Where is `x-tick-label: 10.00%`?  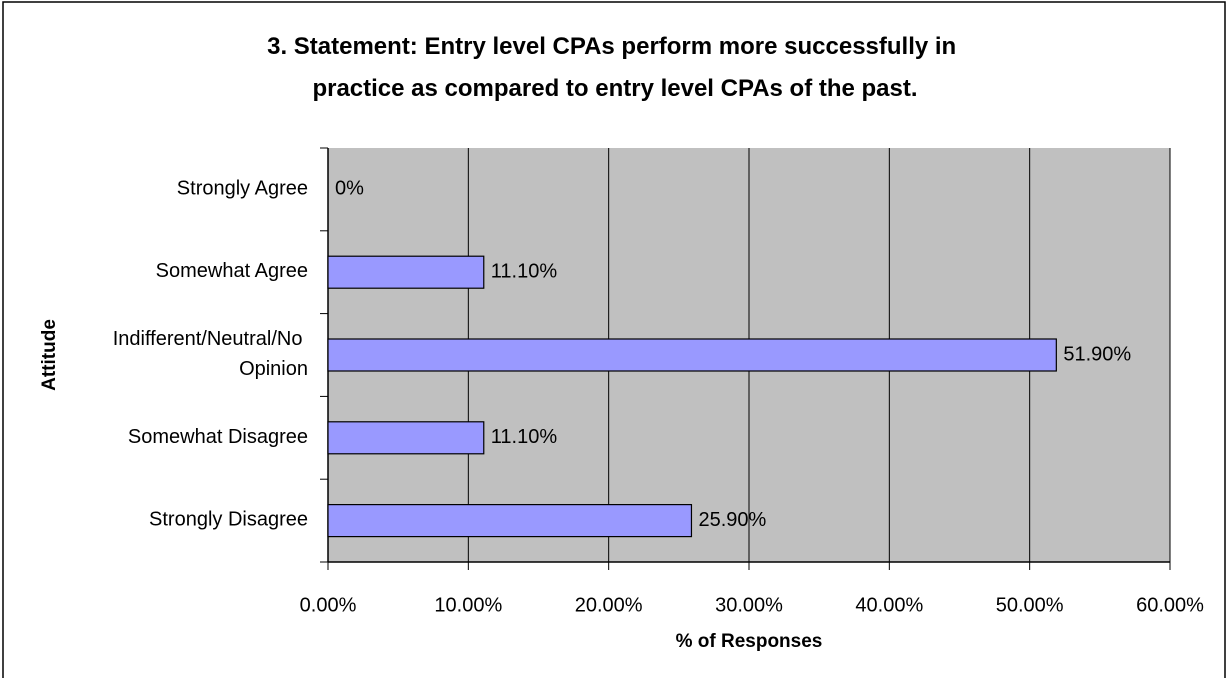
x-tick-label: 10.00% is located at coordinates (468, 605).